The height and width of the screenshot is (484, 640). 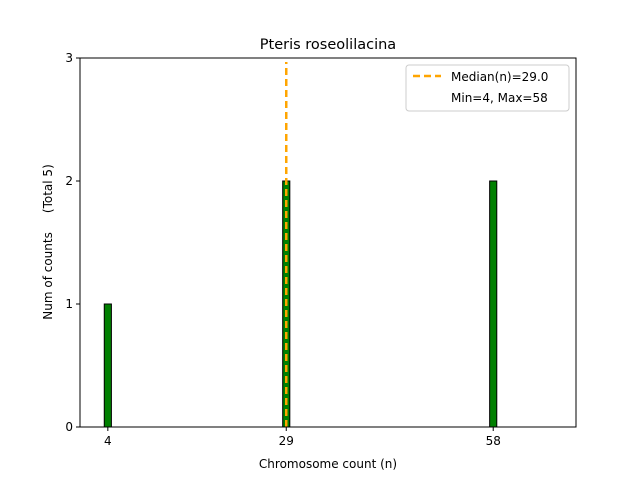 I want to click on y-tick-label: 3, so click(x=69, y=58).